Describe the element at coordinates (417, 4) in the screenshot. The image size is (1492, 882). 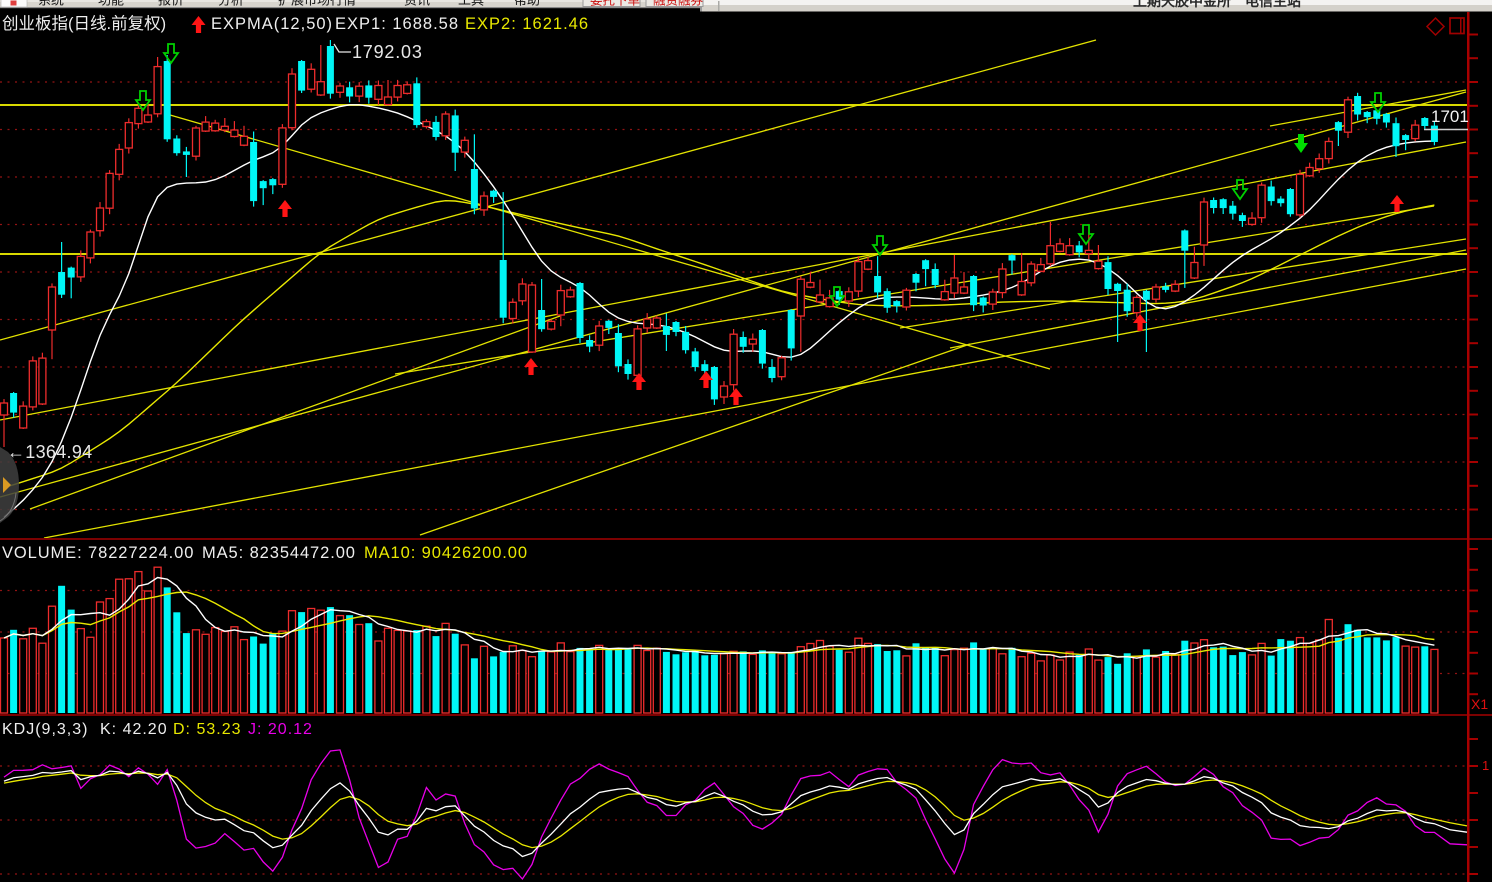
I see `svg-text: 资讯` at that location.